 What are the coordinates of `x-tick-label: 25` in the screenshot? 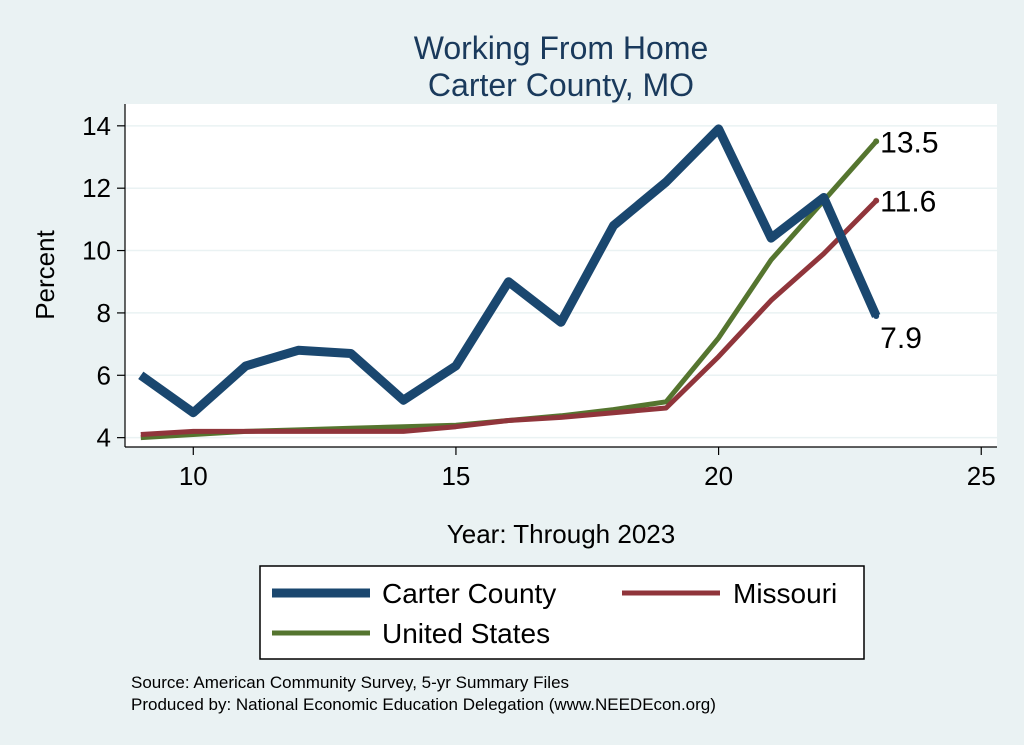 It's located at (981, 476).